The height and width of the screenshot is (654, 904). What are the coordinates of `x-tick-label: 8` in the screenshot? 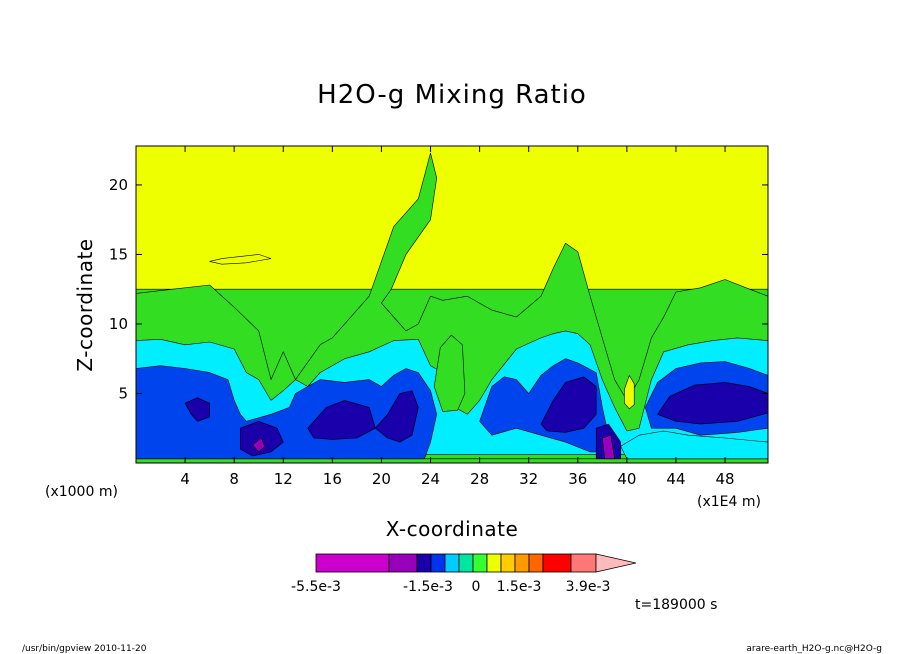 It's located at (234, 479).